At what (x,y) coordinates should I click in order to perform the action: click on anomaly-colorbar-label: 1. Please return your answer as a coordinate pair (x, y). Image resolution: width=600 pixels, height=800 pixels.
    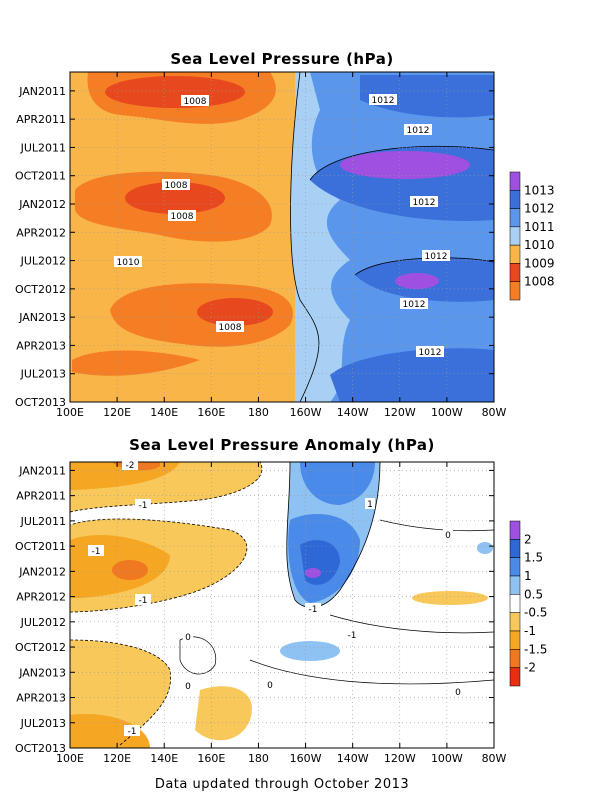
    Looking at the image, I should click on (528, 576).